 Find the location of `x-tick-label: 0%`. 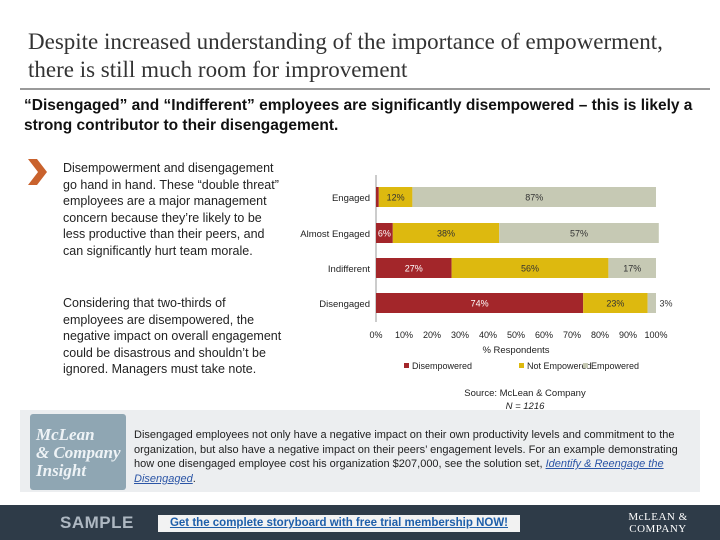

x-tick-label: 0% is located at coordinates (375, 335).